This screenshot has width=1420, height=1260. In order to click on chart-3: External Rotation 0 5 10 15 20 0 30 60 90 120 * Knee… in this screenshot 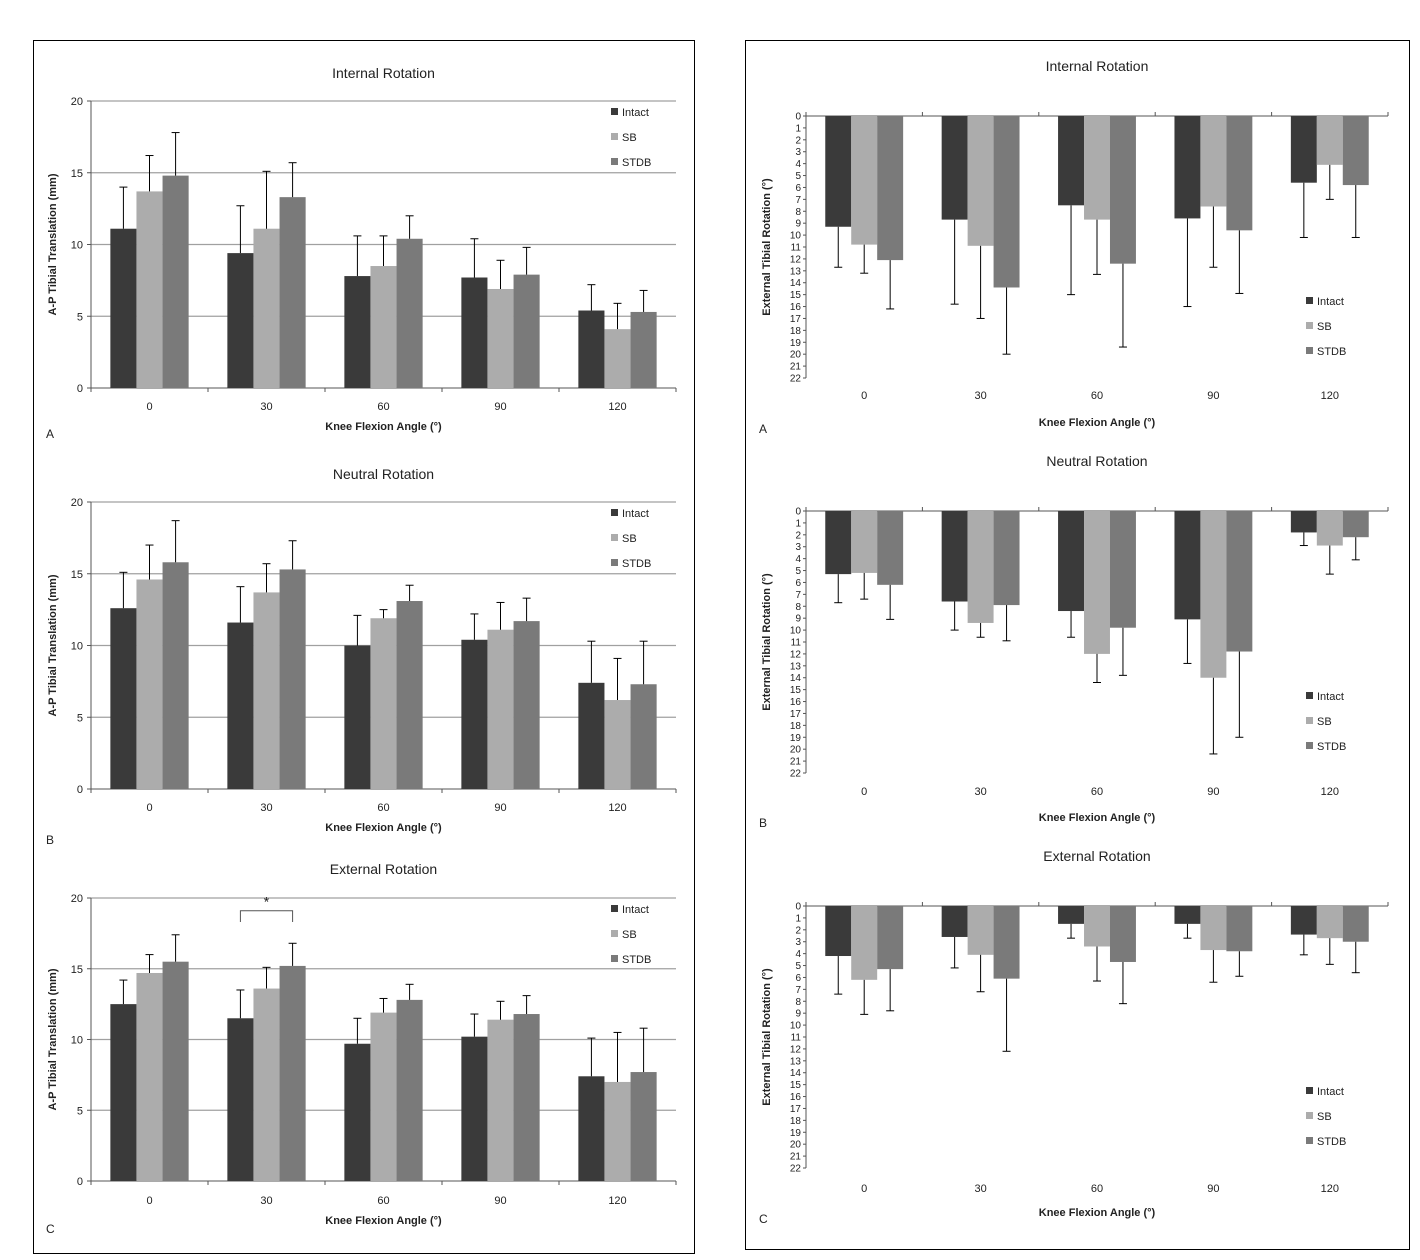, I will do `click(361, 1048)`.